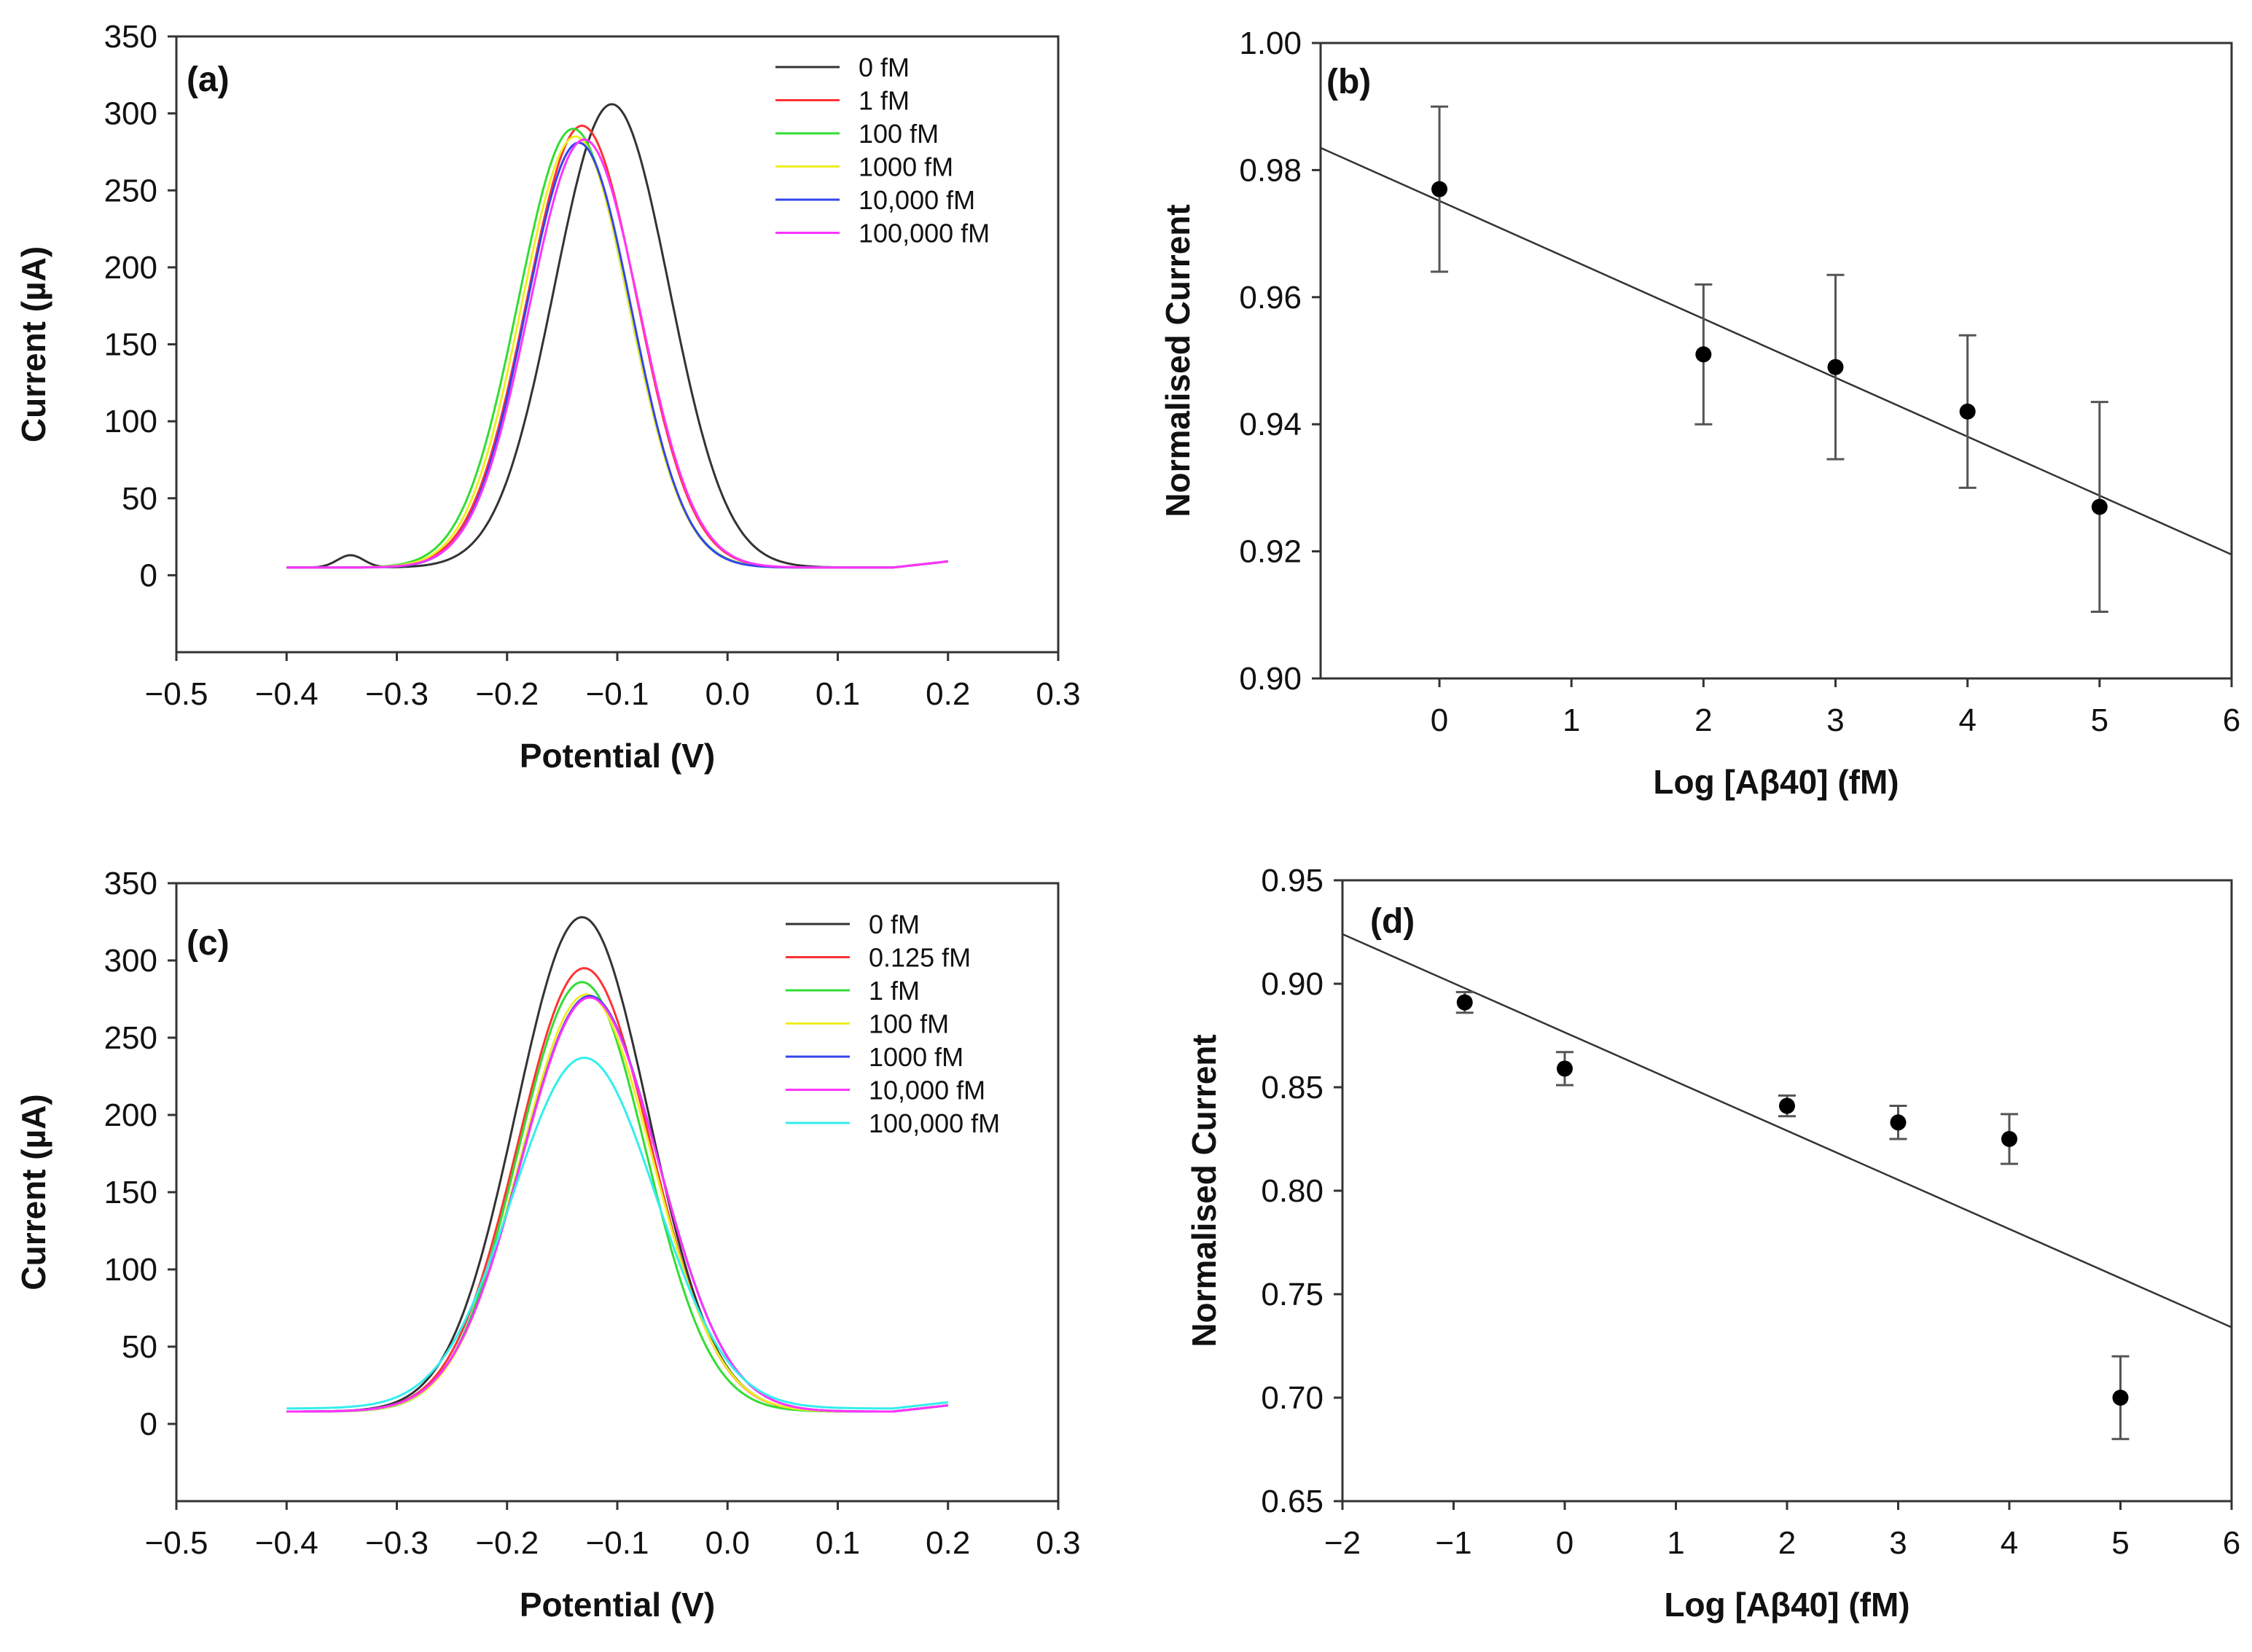 Image resolution: width=2252 pixels, height=1652 pixels. I want to click on y-tick-label: 0.95, so click(1292, 881).